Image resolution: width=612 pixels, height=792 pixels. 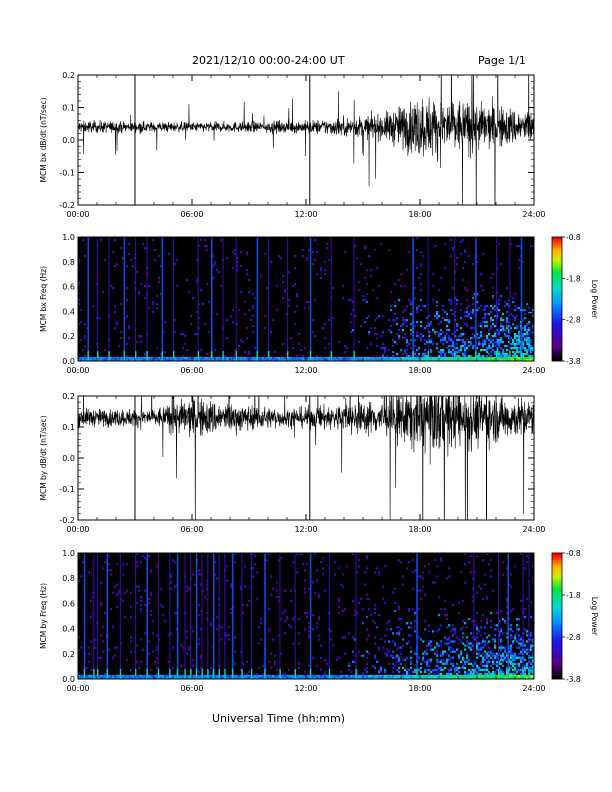 I want to click on x-tick-label: 18:00, so click(x=419, y=688).